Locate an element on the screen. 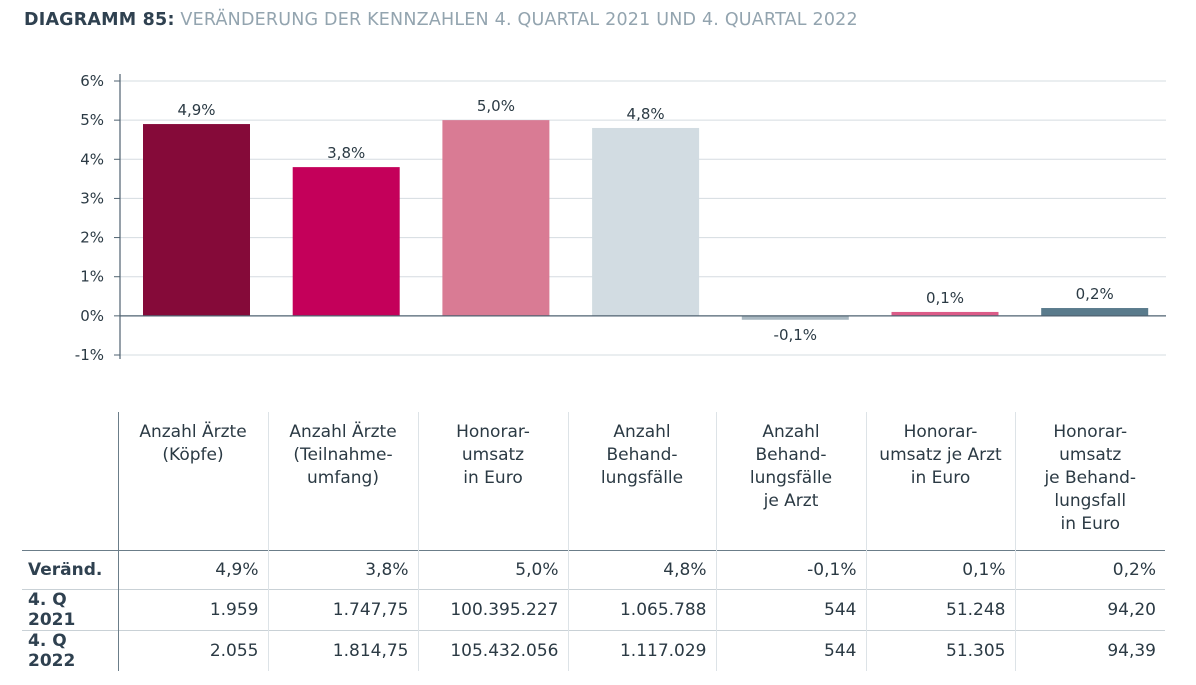 This screenshot has height=685, width=1196. bar-value-label: 4,8% is located at coordinates (646, 114).